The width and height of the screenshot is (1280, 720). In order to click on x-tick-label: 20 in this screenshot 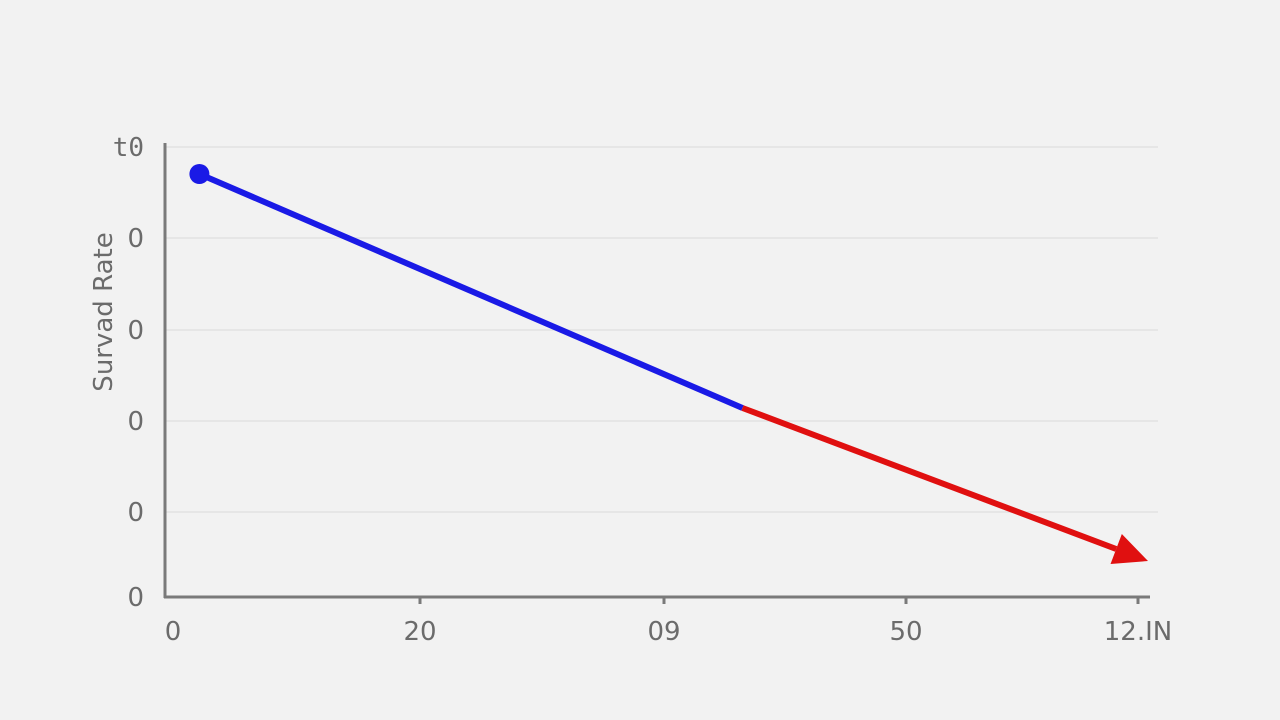, I will do `click(419, 632)`.